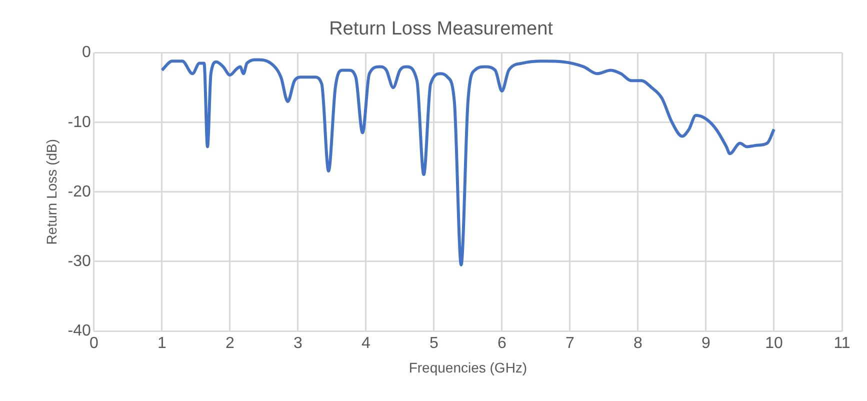 This screenshot has width=867, height=401. Describe the element at coordinates (80, 122) in the screenshot. I see `y-tick-label: -10` at that location.